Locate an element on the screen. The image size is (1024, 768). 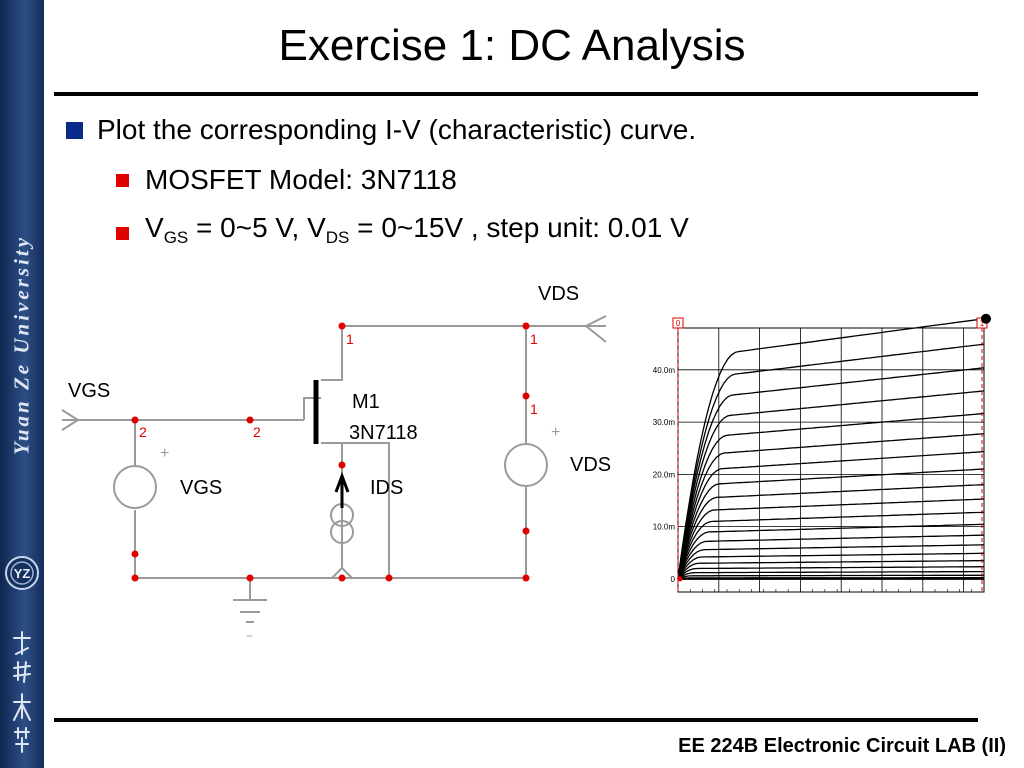
bullet-model-text: MOSFET Model: 3N7118 is located at coordinates (301, 179).